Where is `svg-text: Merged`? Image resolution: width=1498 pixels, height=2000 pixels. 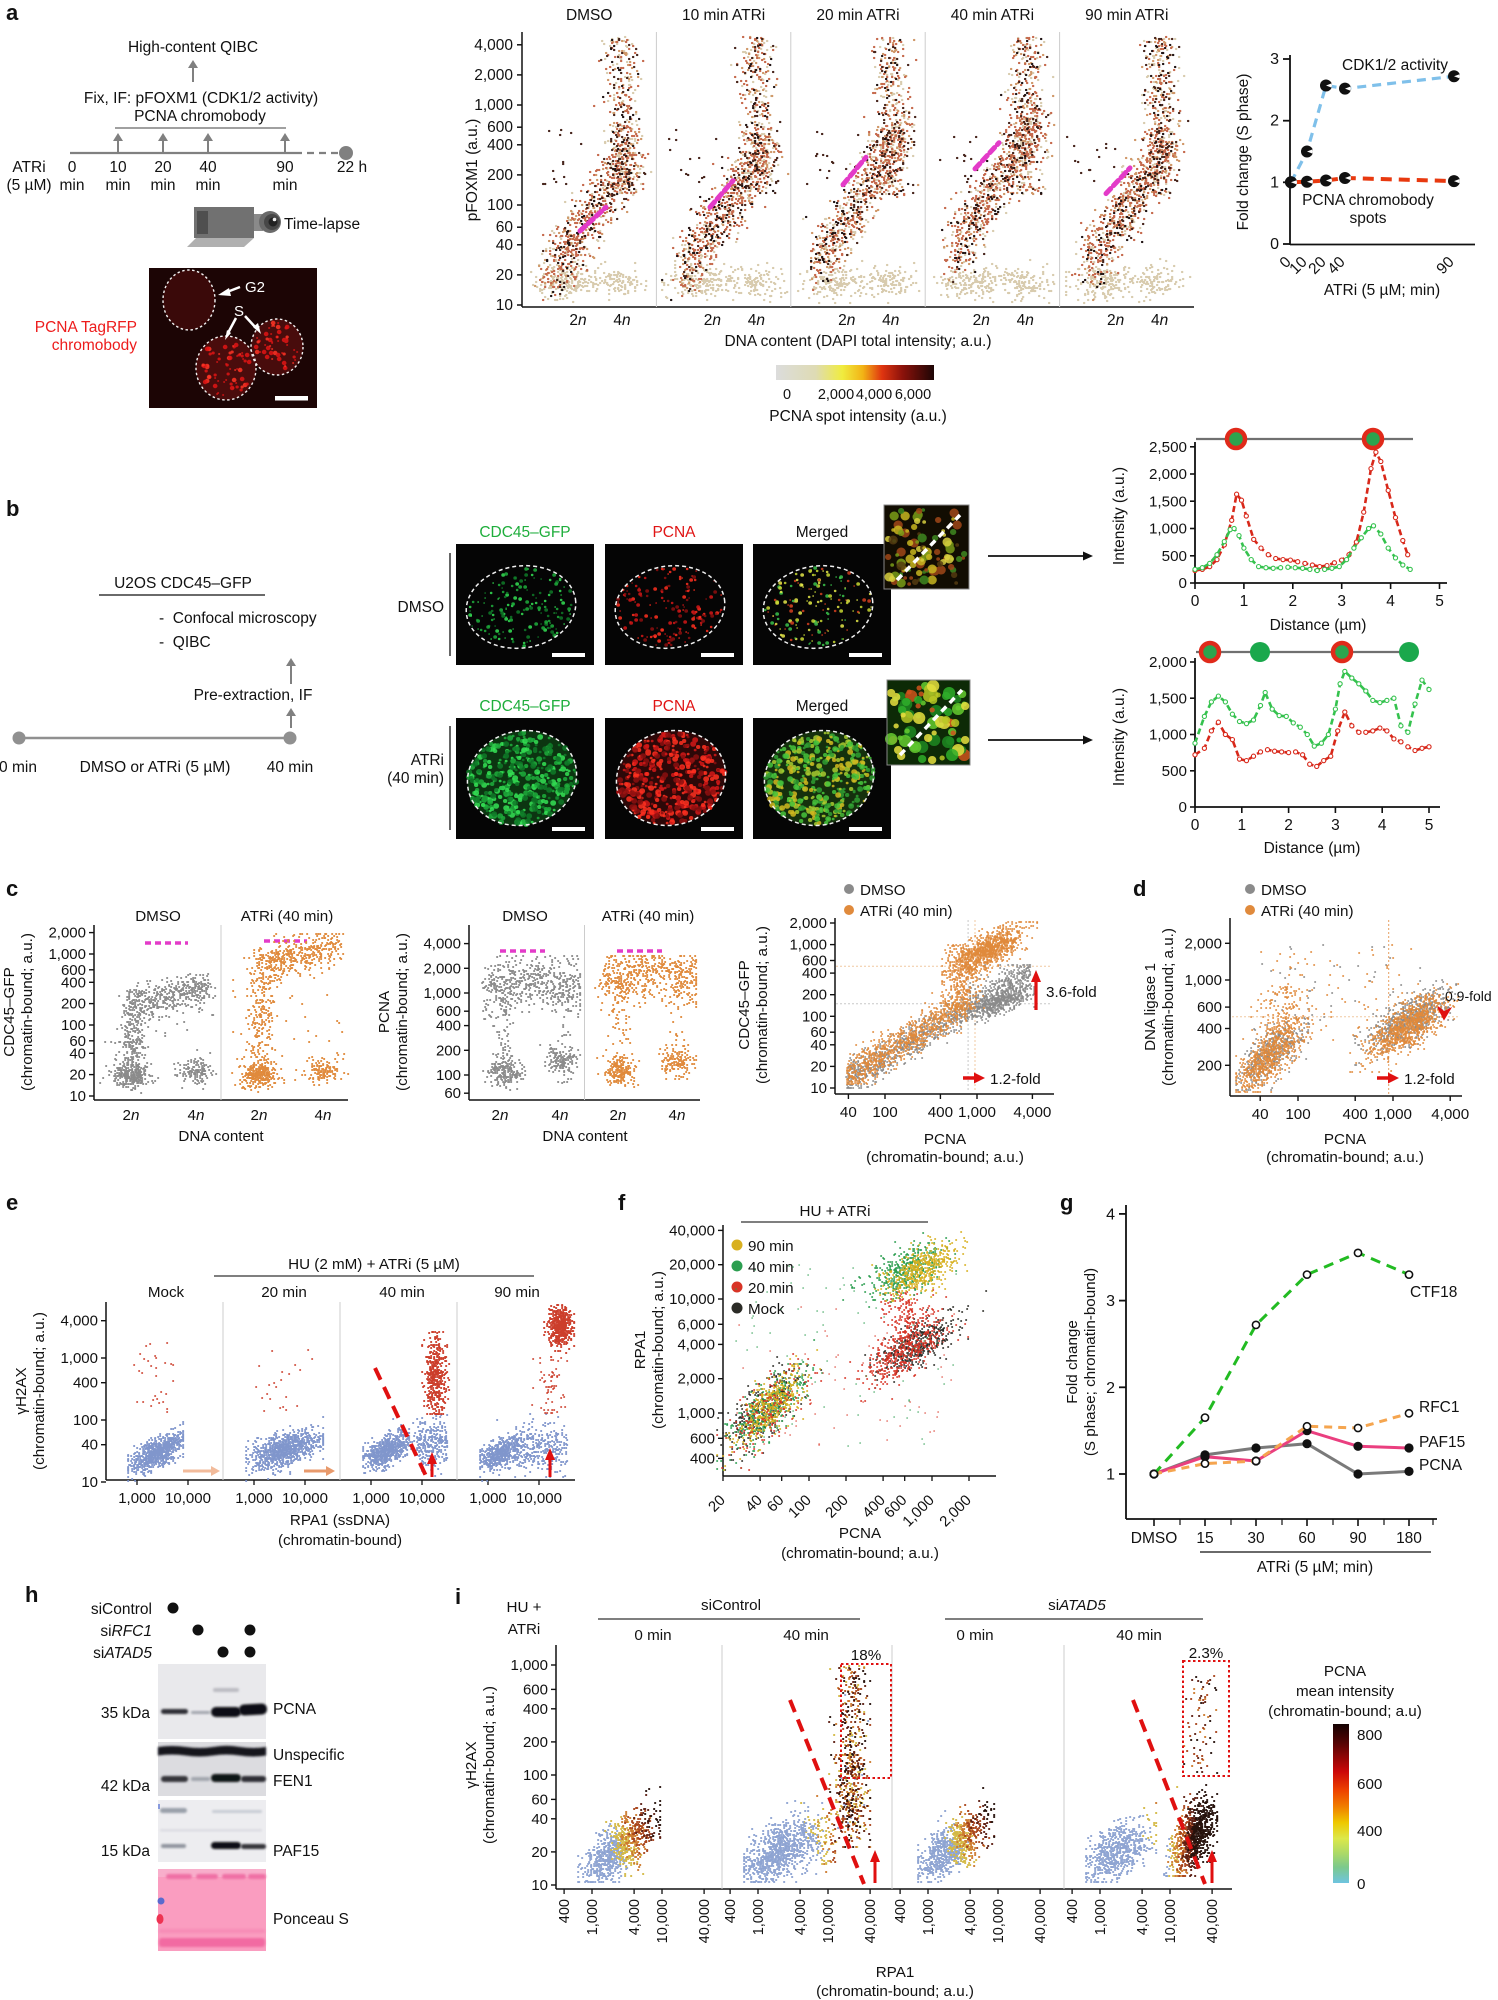
svg-text: Merged is located at coordinates (822, 532).